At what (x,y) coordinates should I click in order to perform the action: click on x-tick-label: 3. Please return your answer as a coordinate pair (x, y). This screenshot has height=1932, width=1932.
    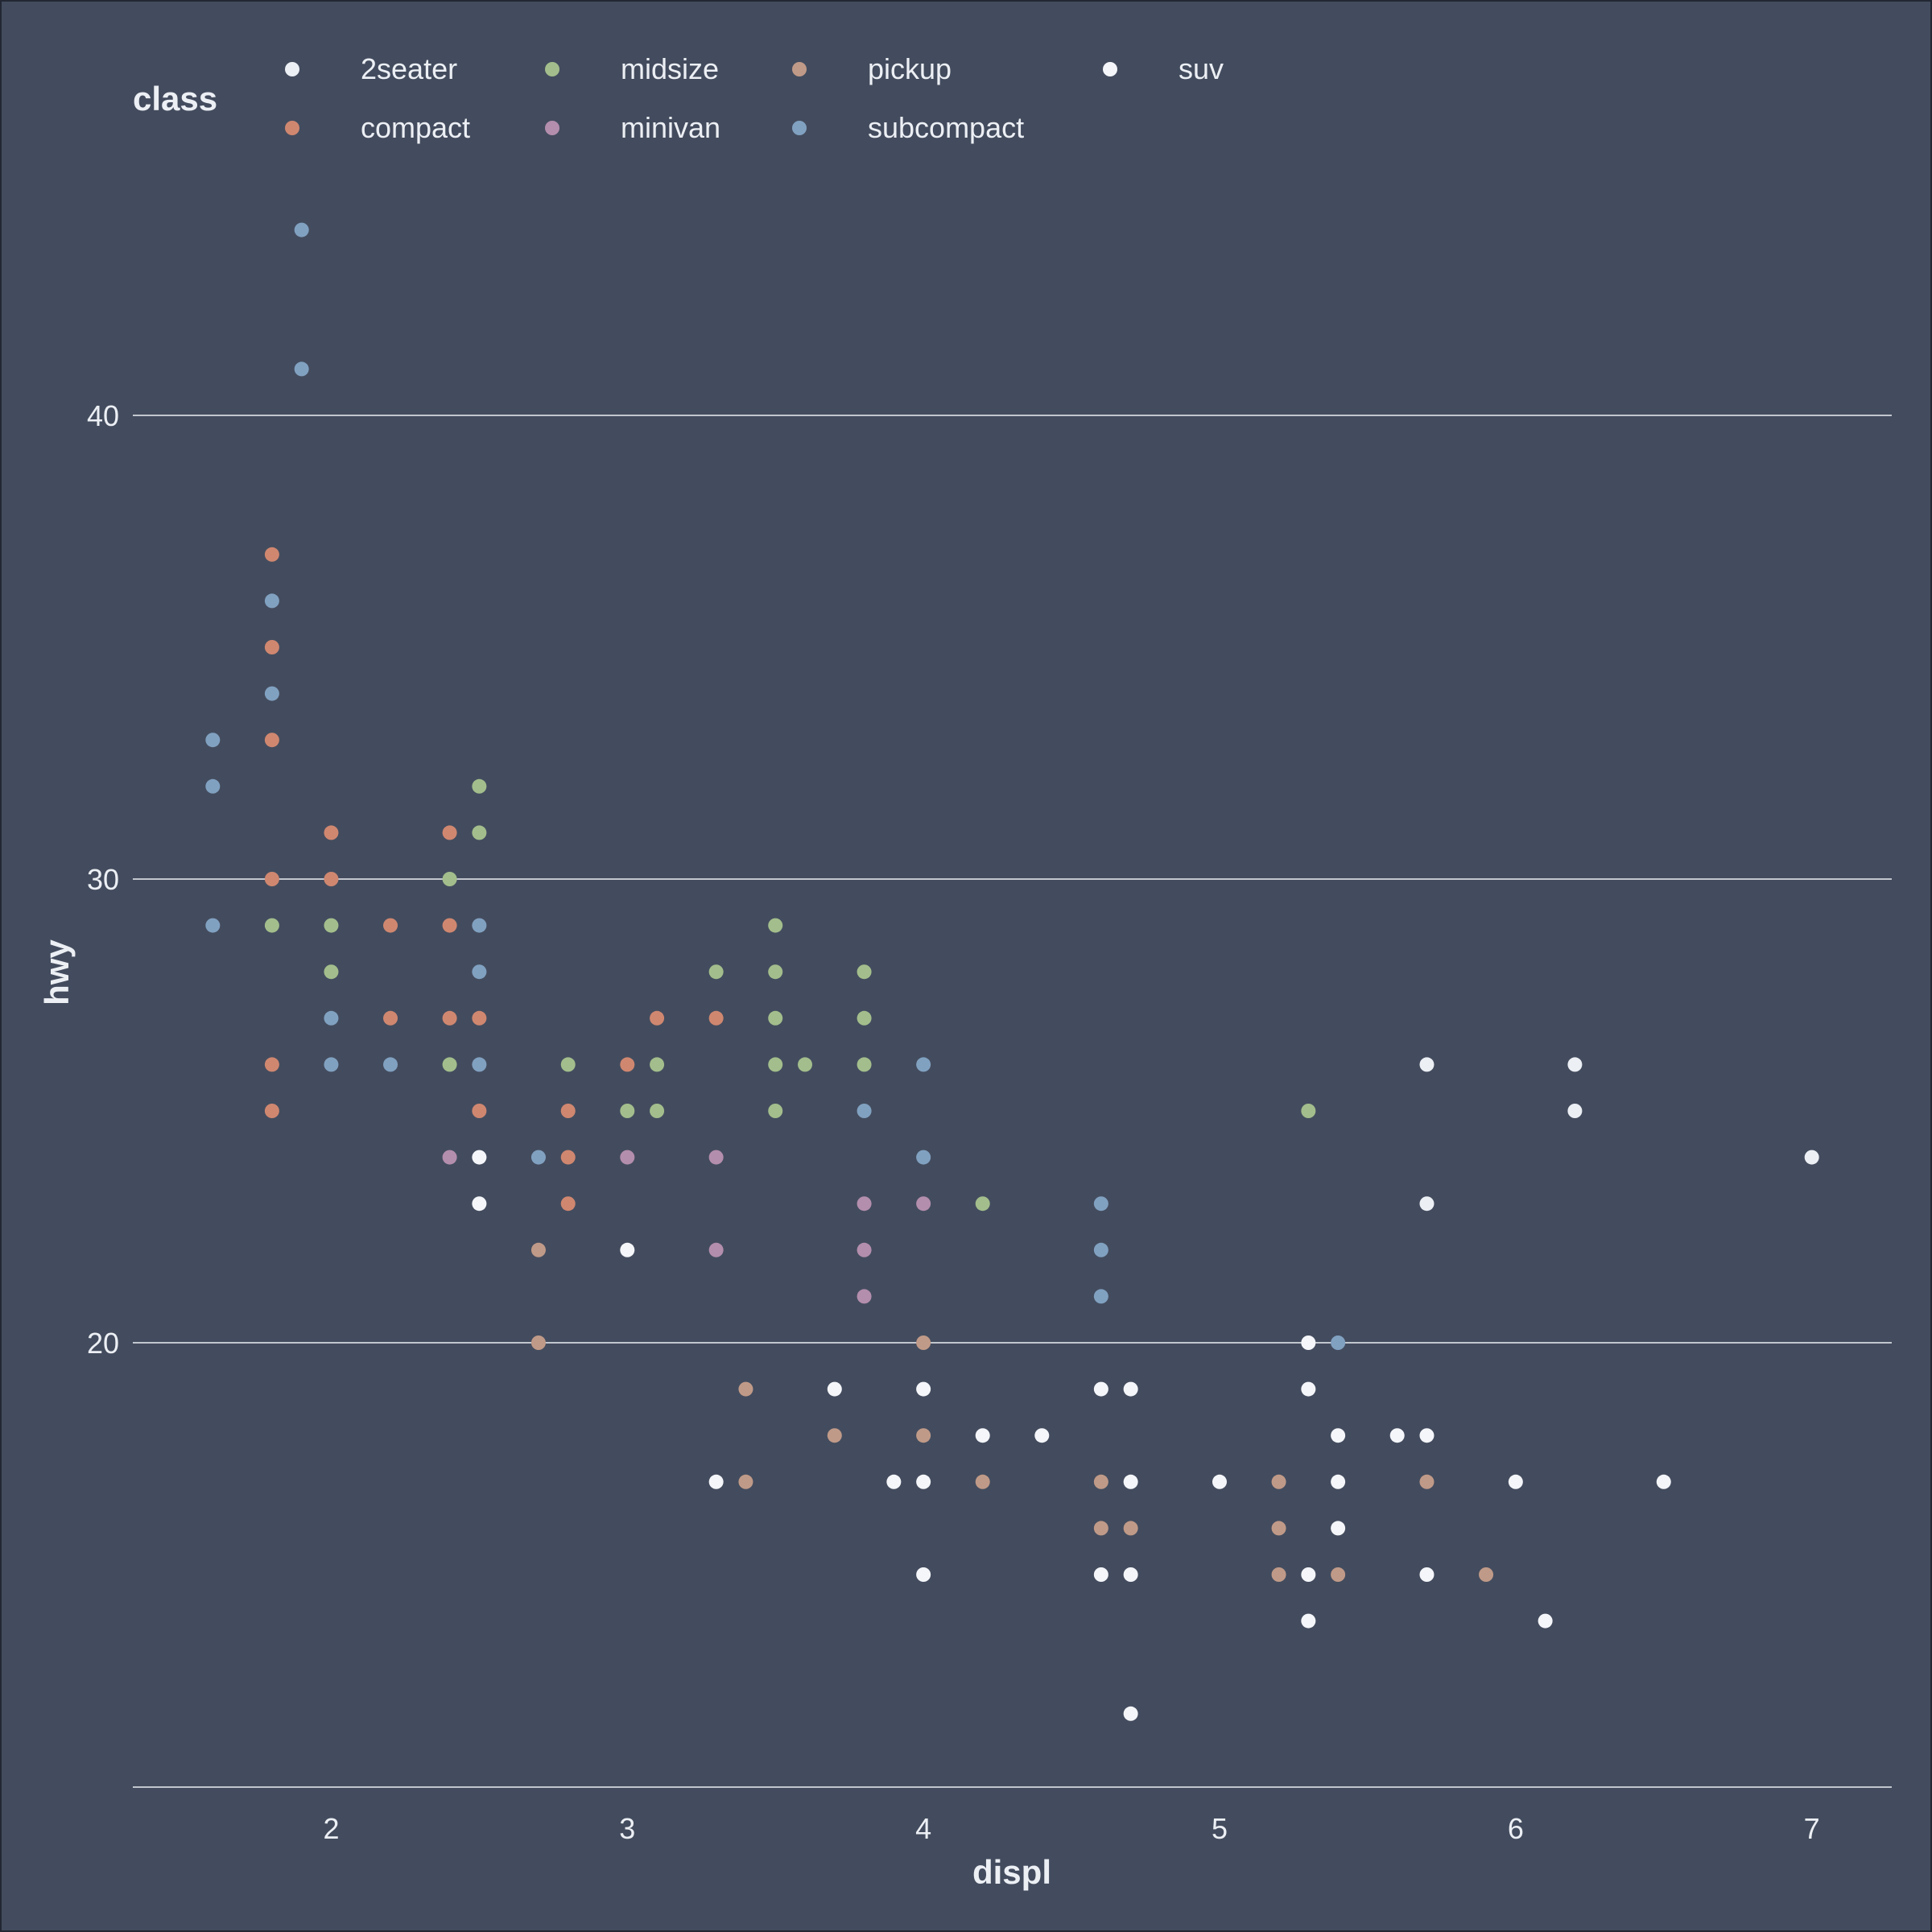
    Looking at the image, I should click on (627, 1828).